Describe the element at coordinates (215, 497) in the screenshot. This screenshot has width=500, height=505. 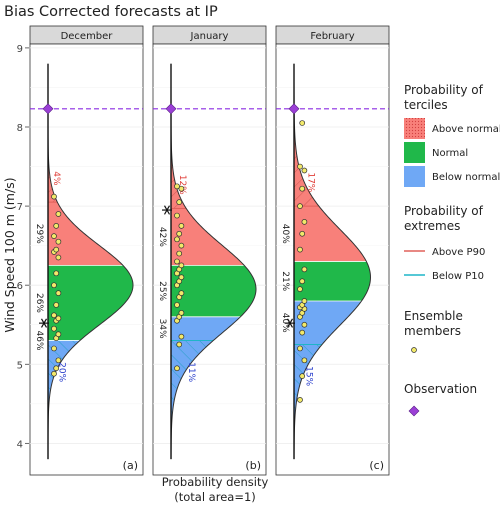
I see `x-axis-label-2: (total area=1)` at that location.